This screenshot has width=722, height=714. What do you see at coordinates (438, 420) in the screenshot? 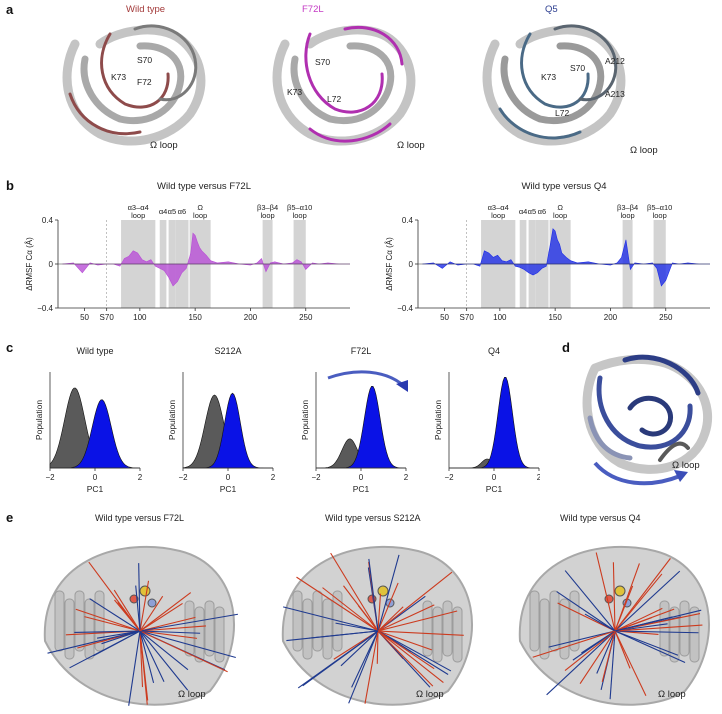
I see `c3-ylabel: Population` at bounding box center [438, 420].